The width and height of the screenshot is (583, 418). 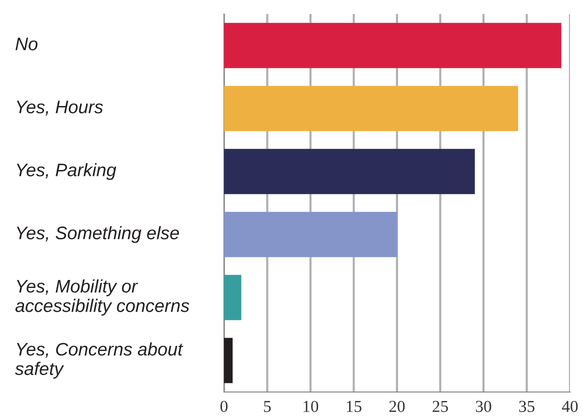 I want to click on x-tick-label: 10, so click(x=311, y=406).